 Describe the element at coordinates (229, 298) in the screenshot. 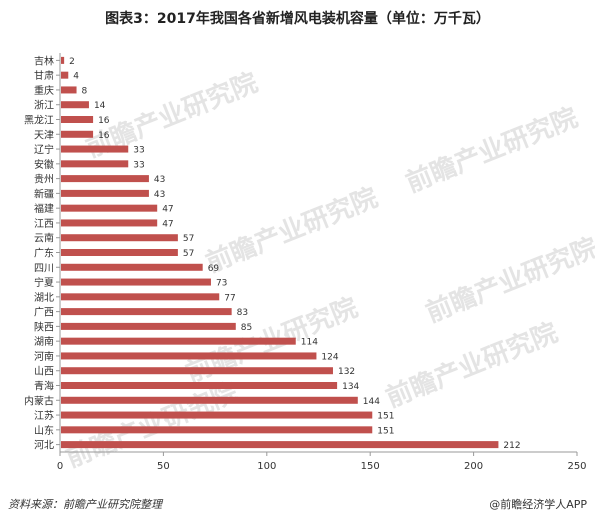

I see `data-label: 77` at that location.